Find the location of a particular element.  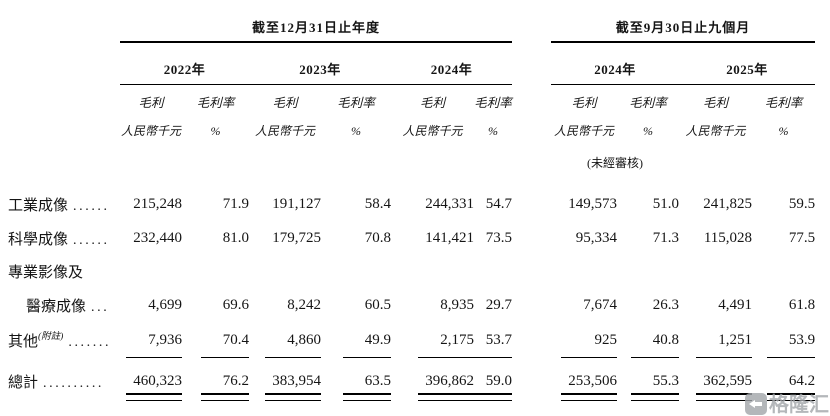

unaudited-note: (未經審核) is located at coordinates (615, 163).